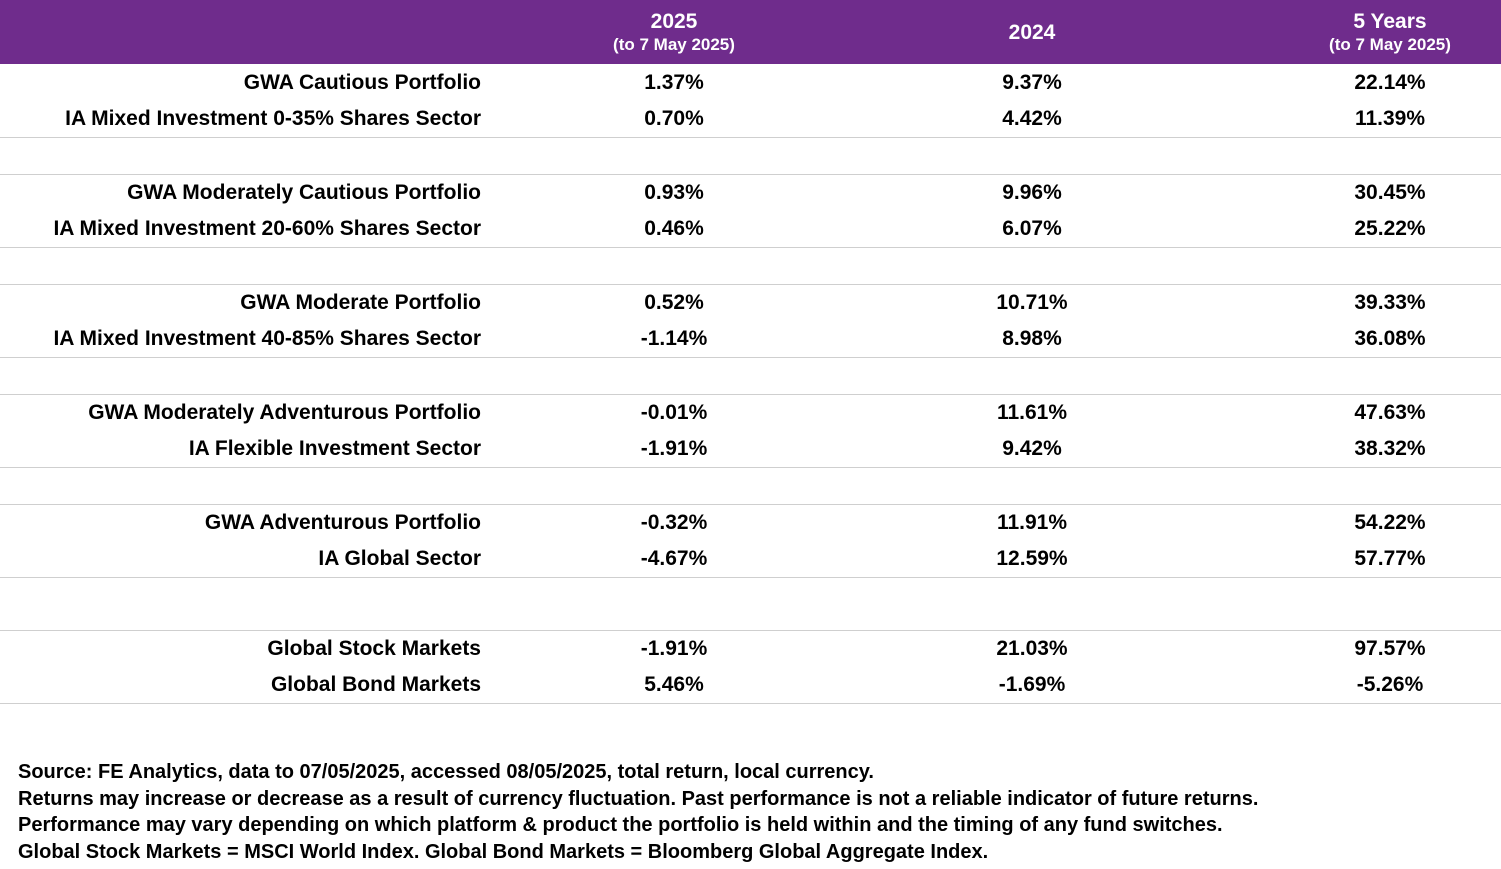 This screenshot has width=1501, height=869. I want to click on cell-2024: 9.42%, so click(1032, 448).